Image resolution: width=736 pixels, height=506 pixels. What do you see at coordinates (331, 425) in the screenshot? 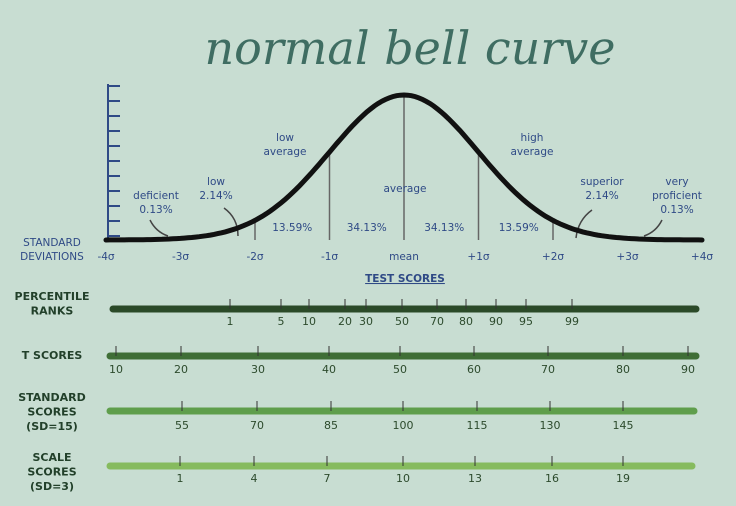
I see `scale-label: 85` at bounding box center [331, 425].